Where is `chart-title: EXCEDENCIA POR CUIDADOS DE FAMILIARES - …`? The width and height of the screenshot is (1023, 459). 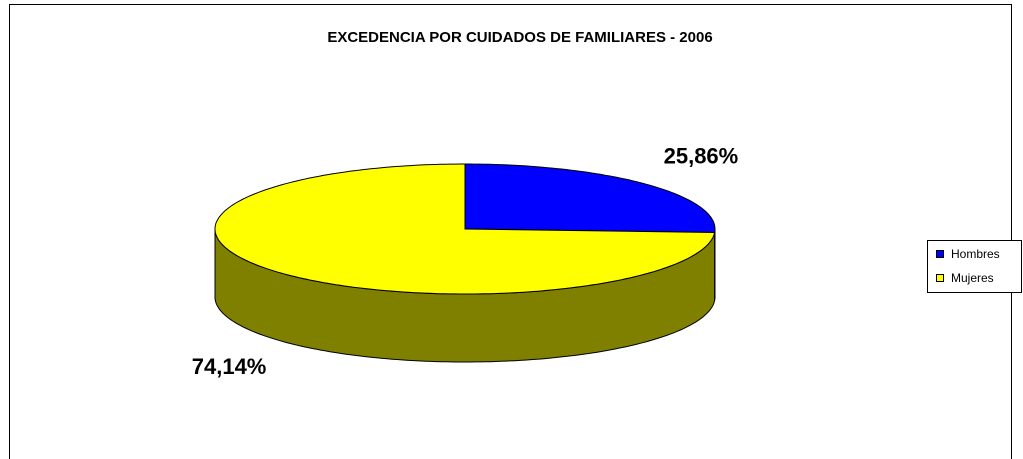 chart-title: EXCEDENCIA POR CUIDADOS DE FAMILIARES - … is located at coordinates (519, 37).